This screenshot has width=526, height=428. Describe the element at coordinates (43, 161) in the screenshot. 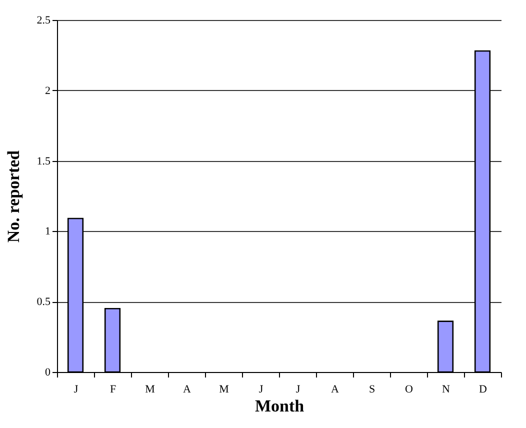

I see `y-tick-label: 1.5` at that location.